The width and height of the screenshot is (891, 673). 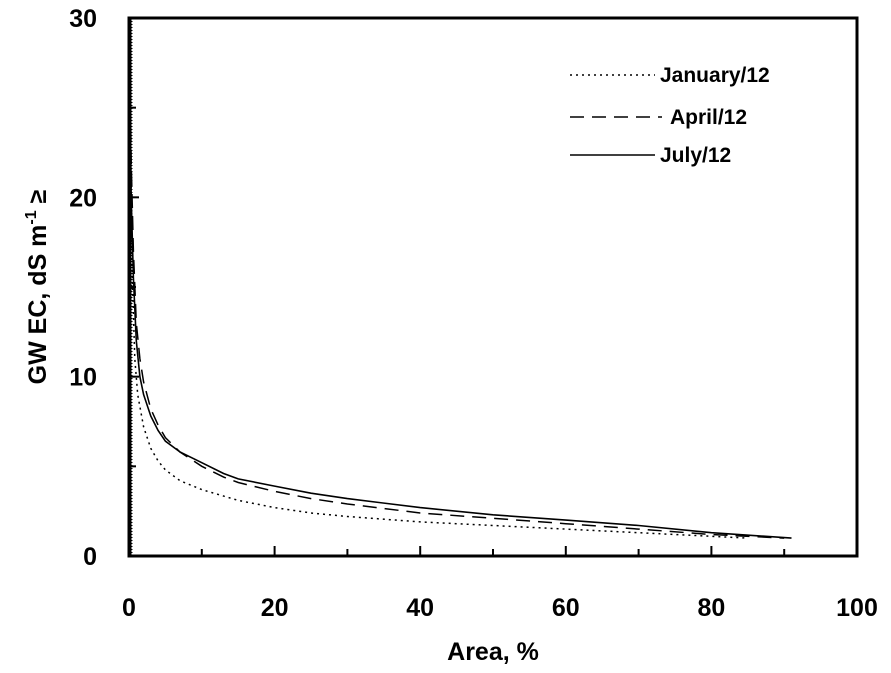 I want to click on x-tick-label: 20, so click(x=275, y=608).